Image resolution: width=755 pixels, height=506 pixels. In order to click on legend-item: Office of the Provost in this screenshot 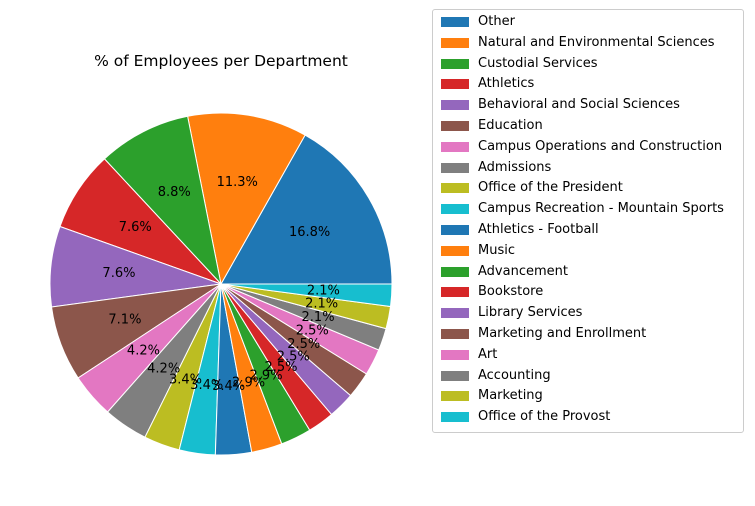, I will do `click(525, 417)`.